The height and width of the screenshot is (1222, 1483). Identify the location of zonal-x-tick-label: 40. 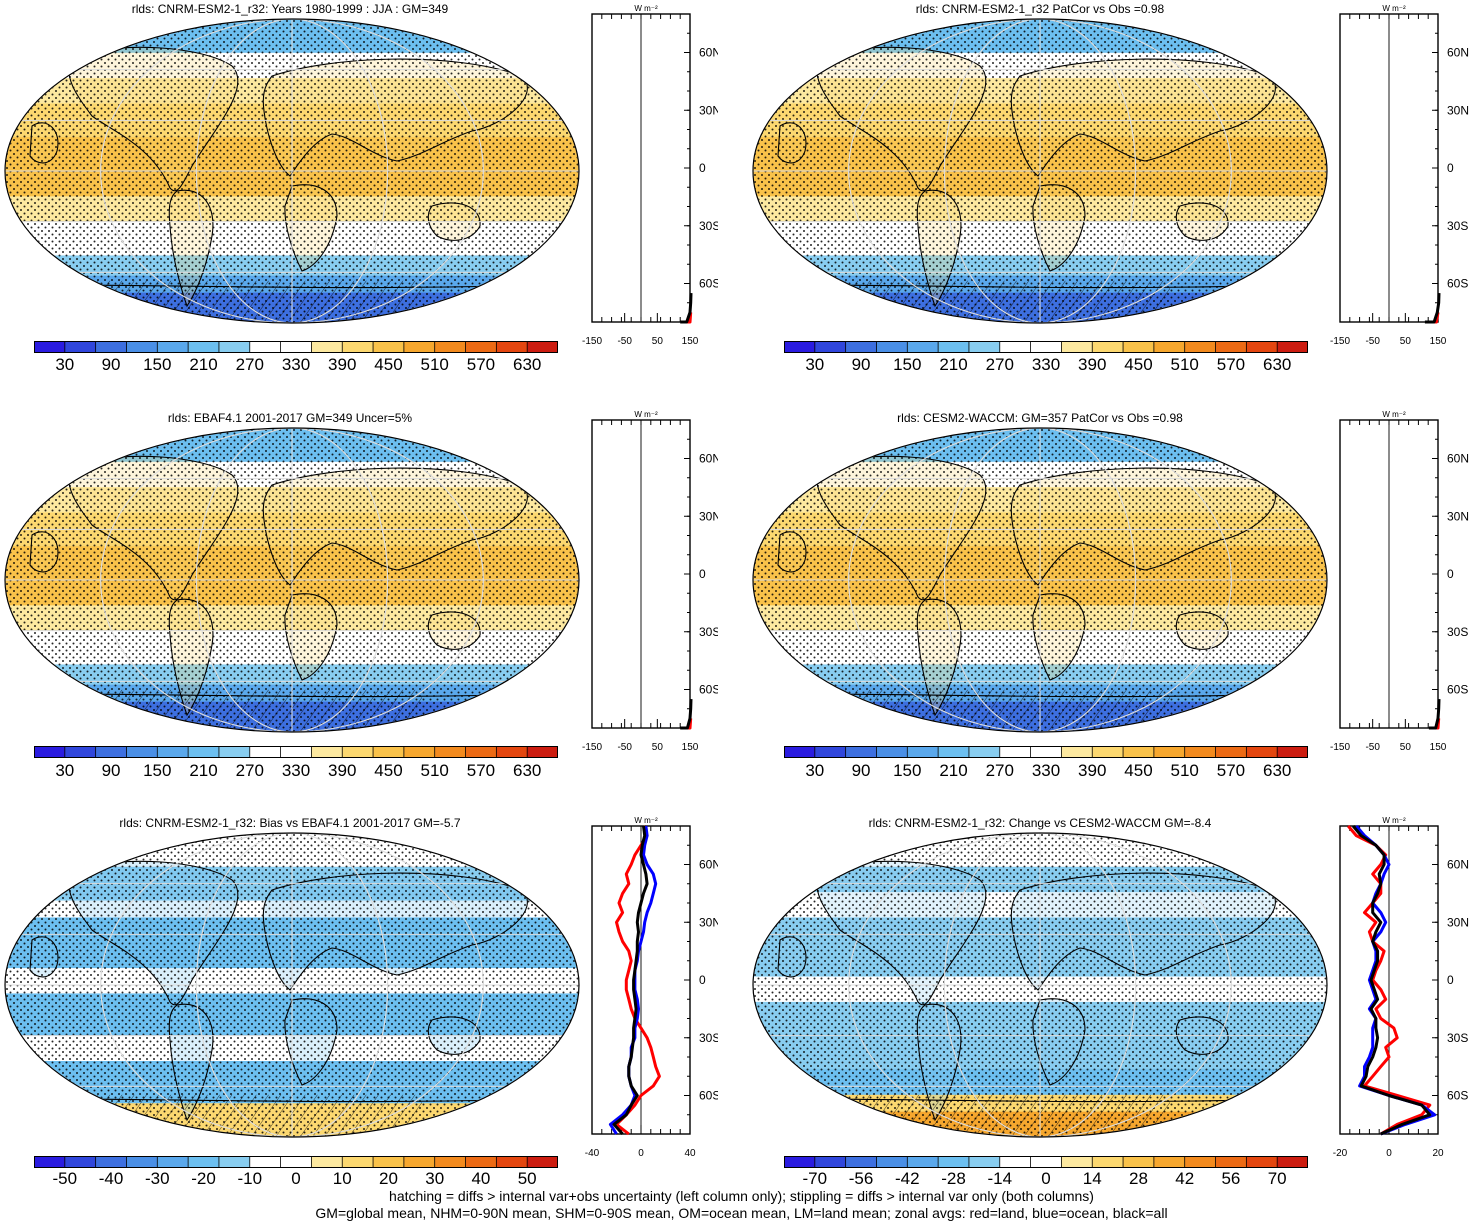
(690, 1153).